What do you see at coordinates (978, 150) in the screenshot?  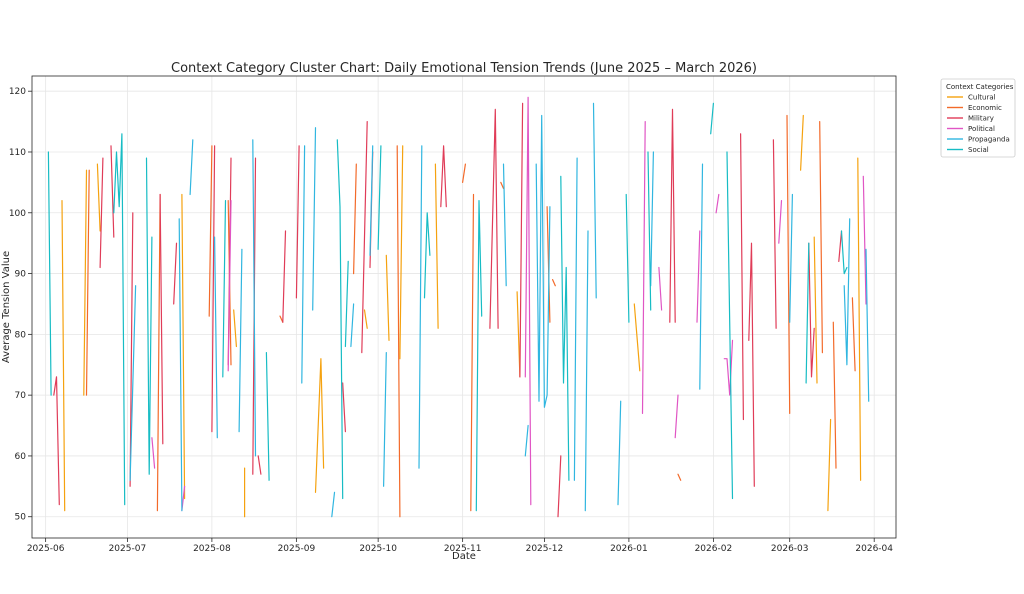 I see `legend-label-social: Social` at bounding box center [978, 150].